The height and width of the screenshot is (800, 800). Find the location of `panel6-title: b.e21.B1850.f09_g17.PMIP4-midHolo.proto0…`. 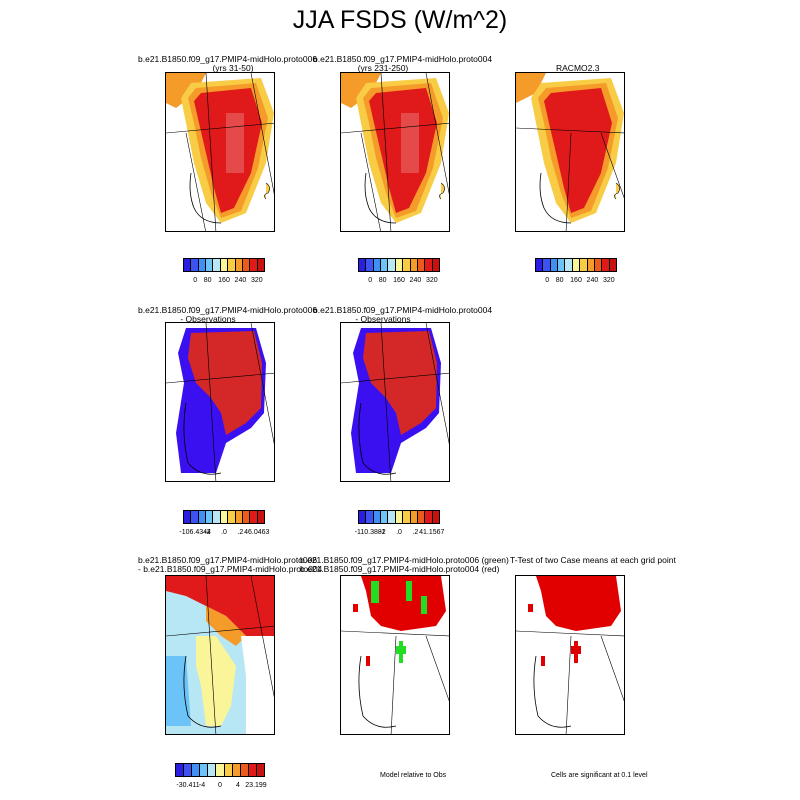

panel6-title: b.e21.B1850.f09_g17.PMIP4-midHolo.proto0… is located at coordinates (230, 564).